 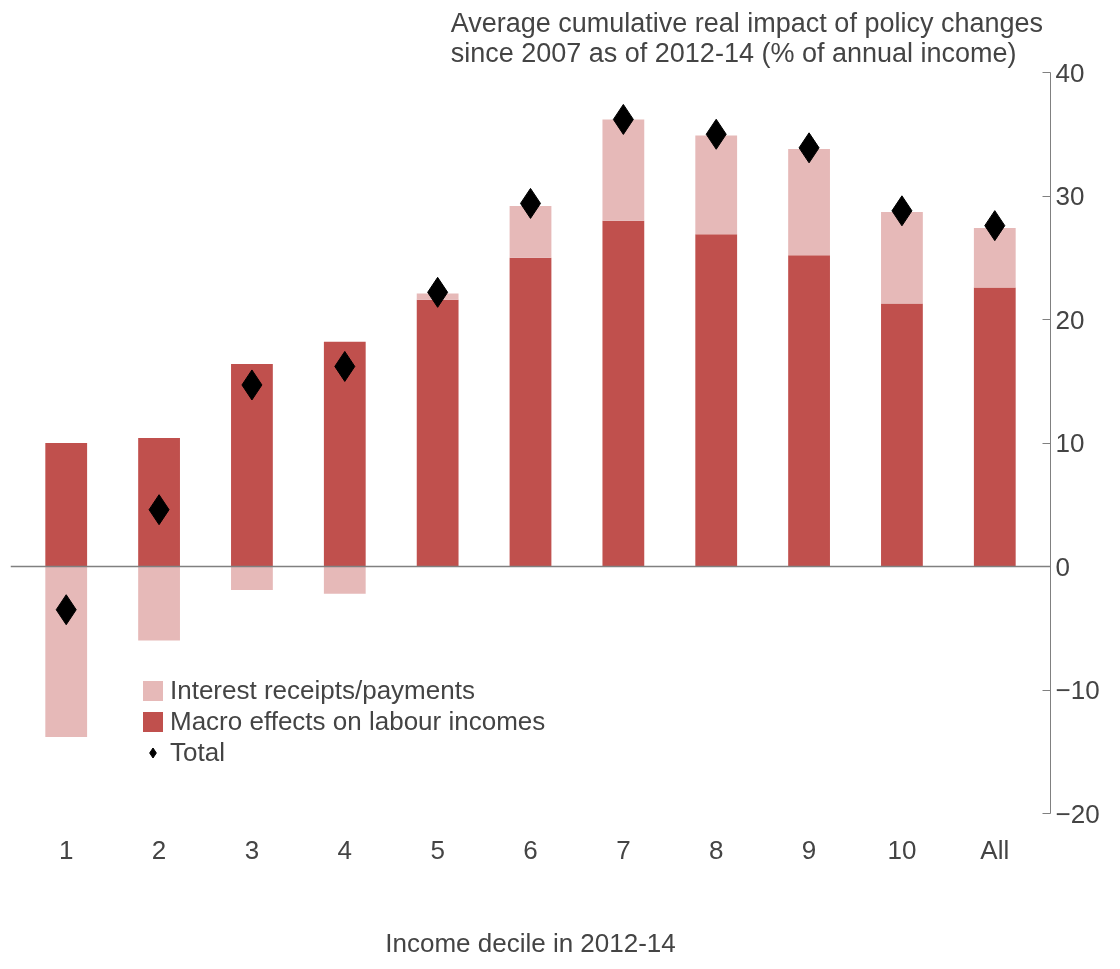 I want to click on x-axis-title: Income decile in 2012-14, so click(x=530, y=942).